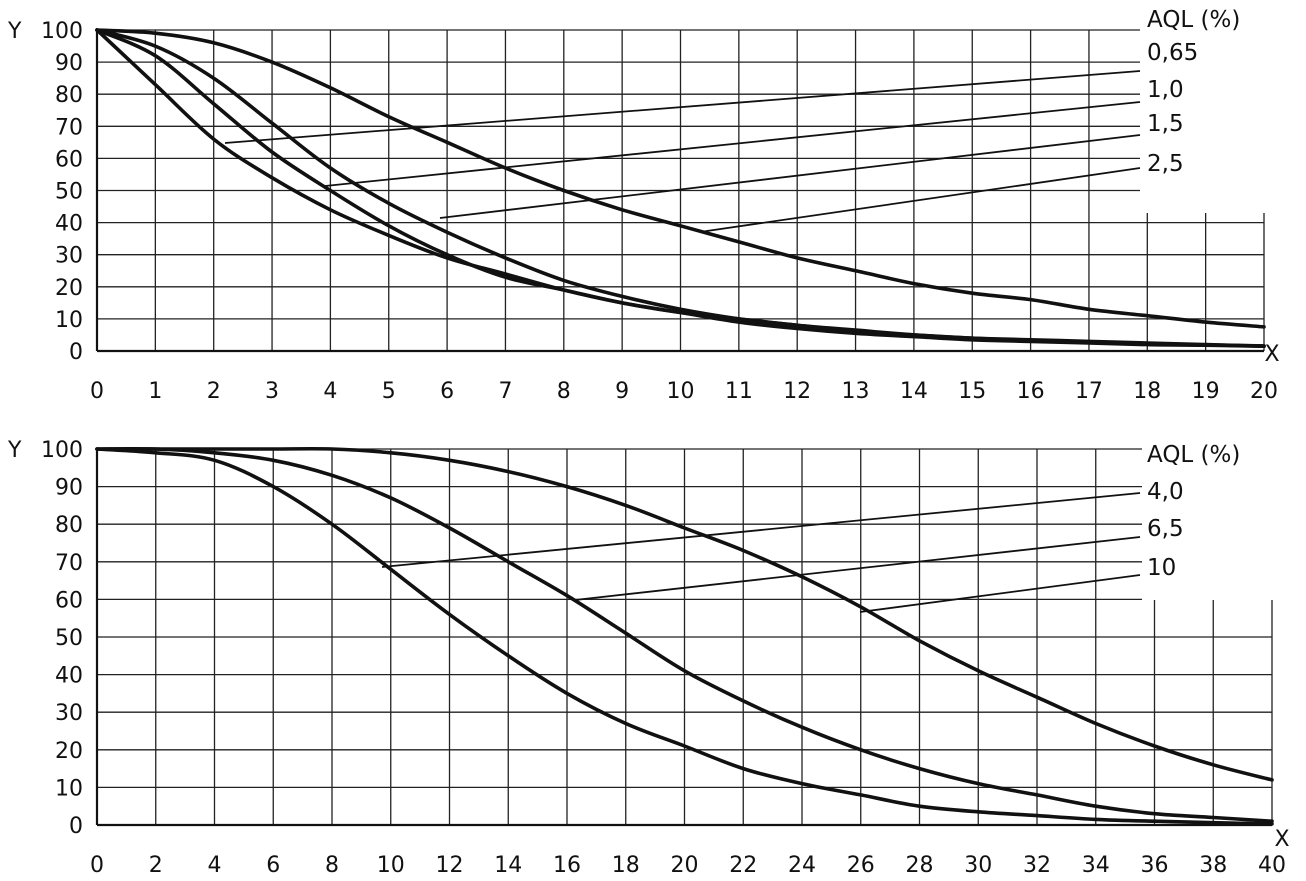  What do you see at coordinates (1089, 391) in the screenshot?
I see `x-tick-label: 17` at bounding box center [1089, 391].